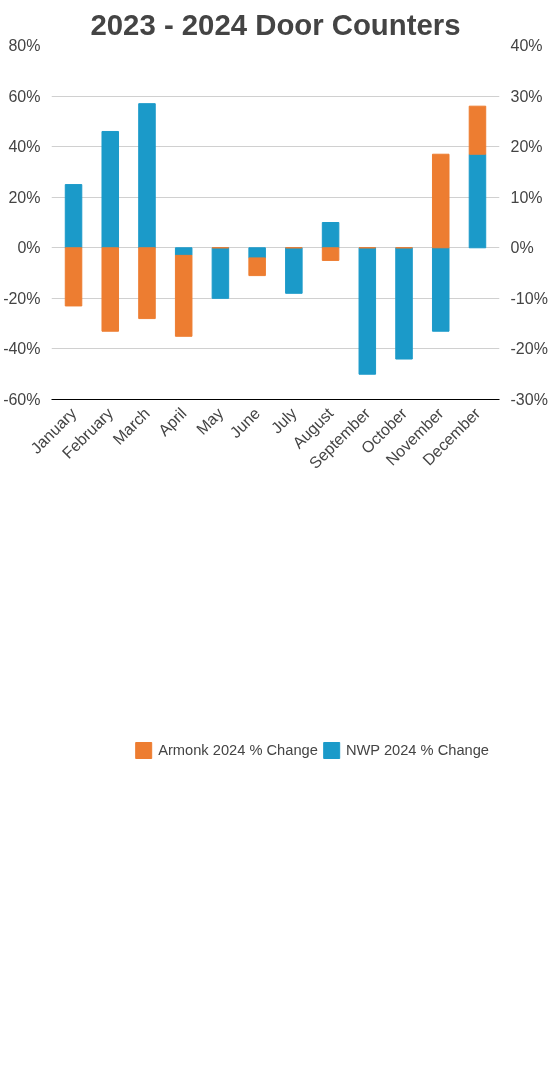 The width and height of the screenshot is (556, 1089). What do you see at coordinates (24, 45) in the screenshot?
I see `y-tick-label: 80%` at bounding box center [24, 45].